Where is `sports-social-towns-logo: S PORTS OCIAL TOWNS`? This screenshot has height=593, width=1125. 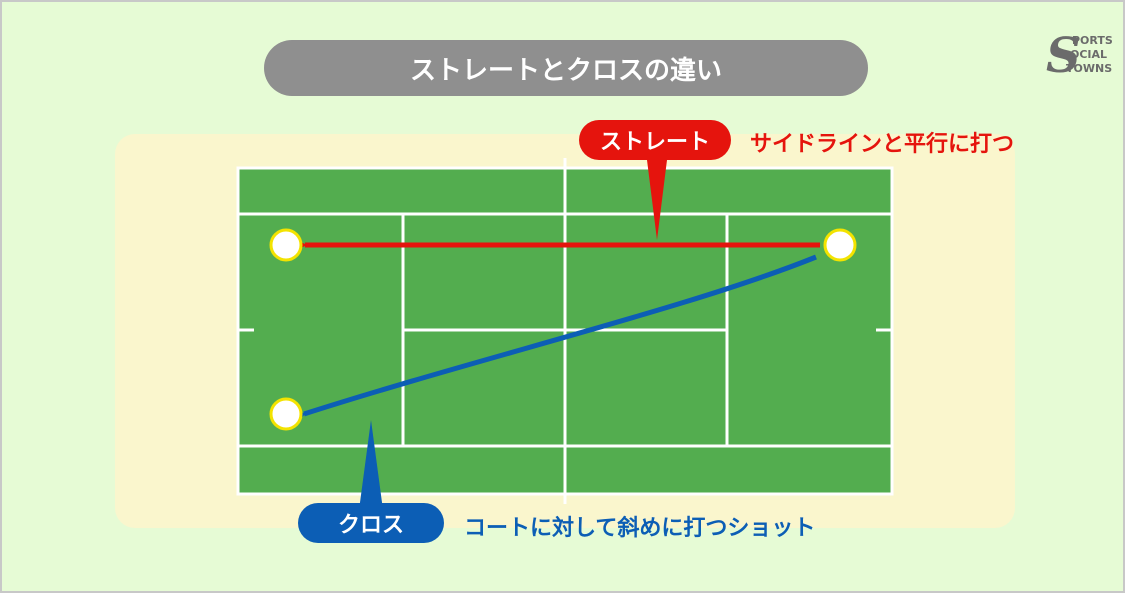
sports-social-towns-logo: S PORTS OCIAL TOWNS is located at coordinates (1079, 56).